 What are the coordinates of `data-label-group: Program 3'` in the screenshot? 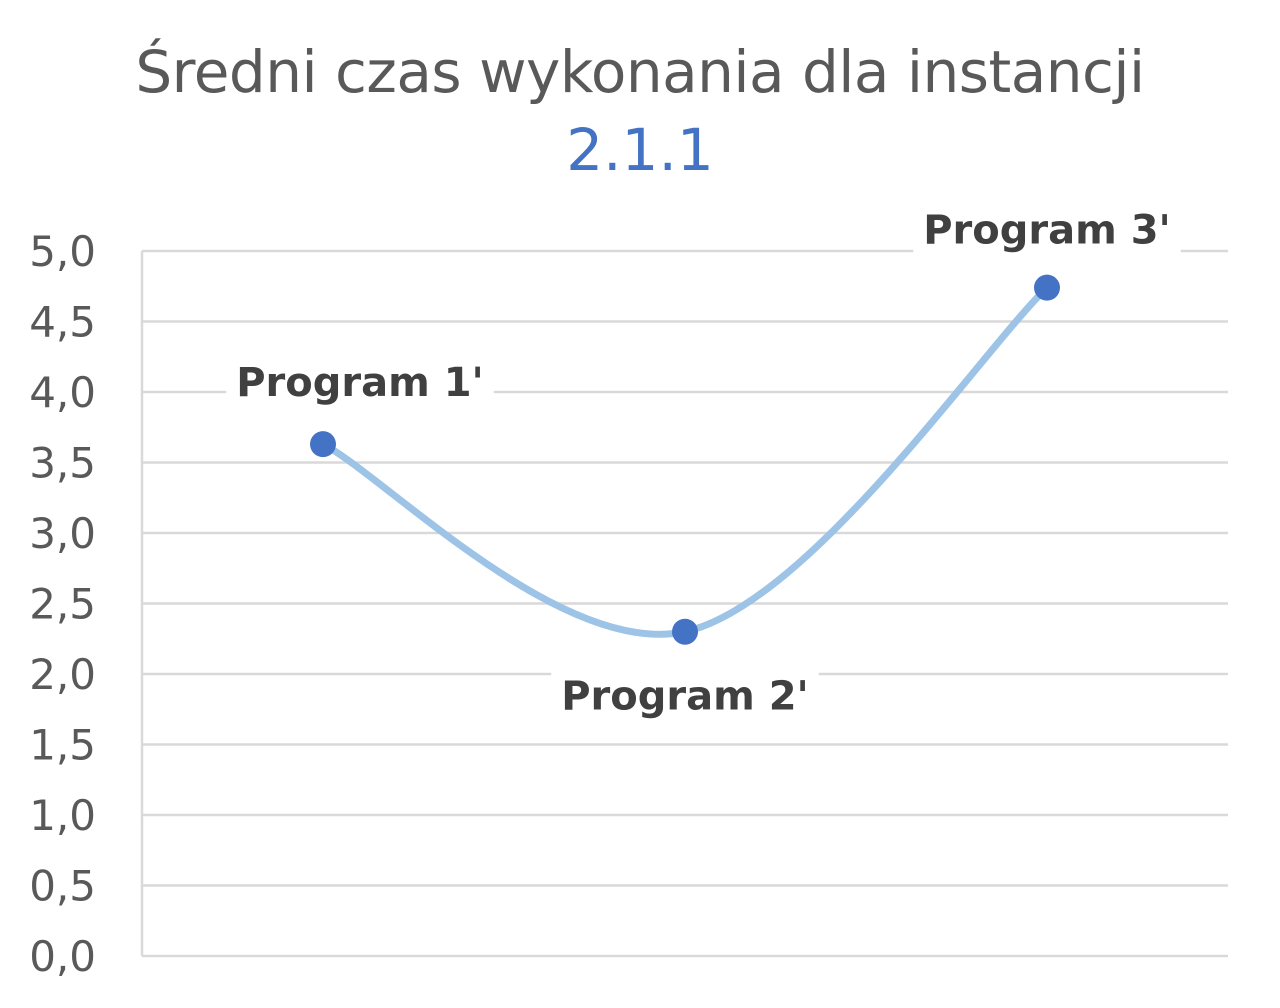 It's located at (1047, 230).